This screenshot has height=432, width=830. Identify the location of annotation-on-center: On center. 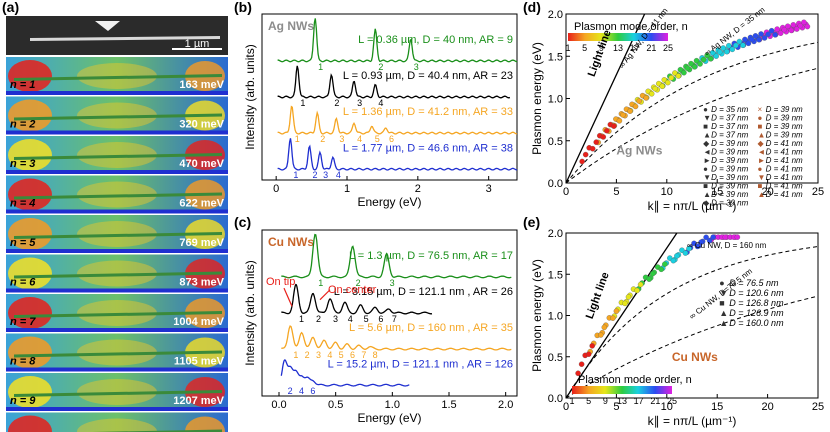
(352, 290).